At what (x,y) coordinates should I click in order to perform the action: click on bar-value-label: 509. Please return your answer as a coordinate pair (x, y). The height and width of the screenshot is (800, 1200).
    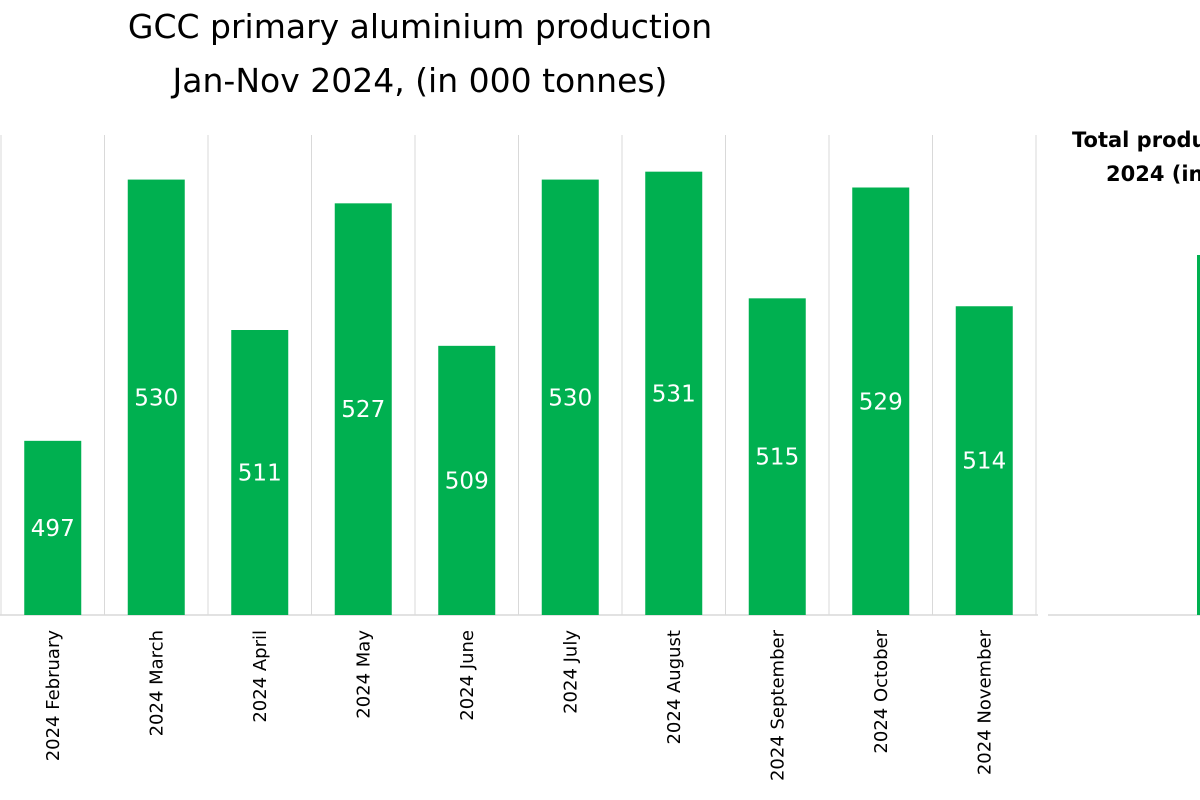
    Looking at the image, I should click on (467, 481).